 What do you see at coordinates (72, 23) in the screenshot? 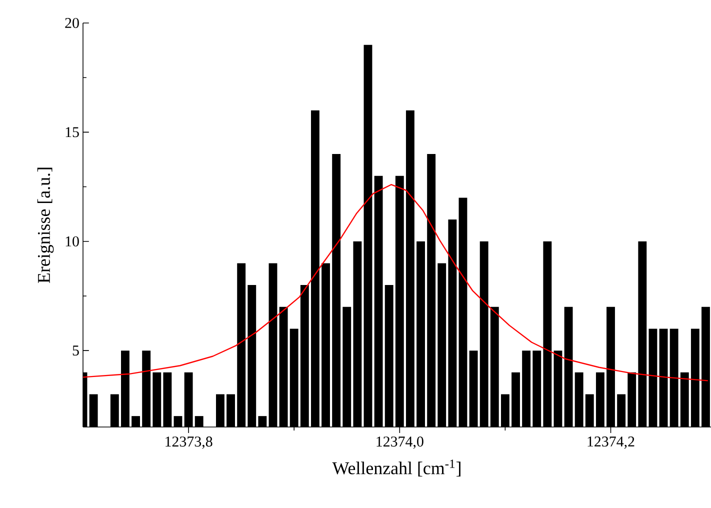
I see `y-tick-label: 20` at bounding box center [72, 23].